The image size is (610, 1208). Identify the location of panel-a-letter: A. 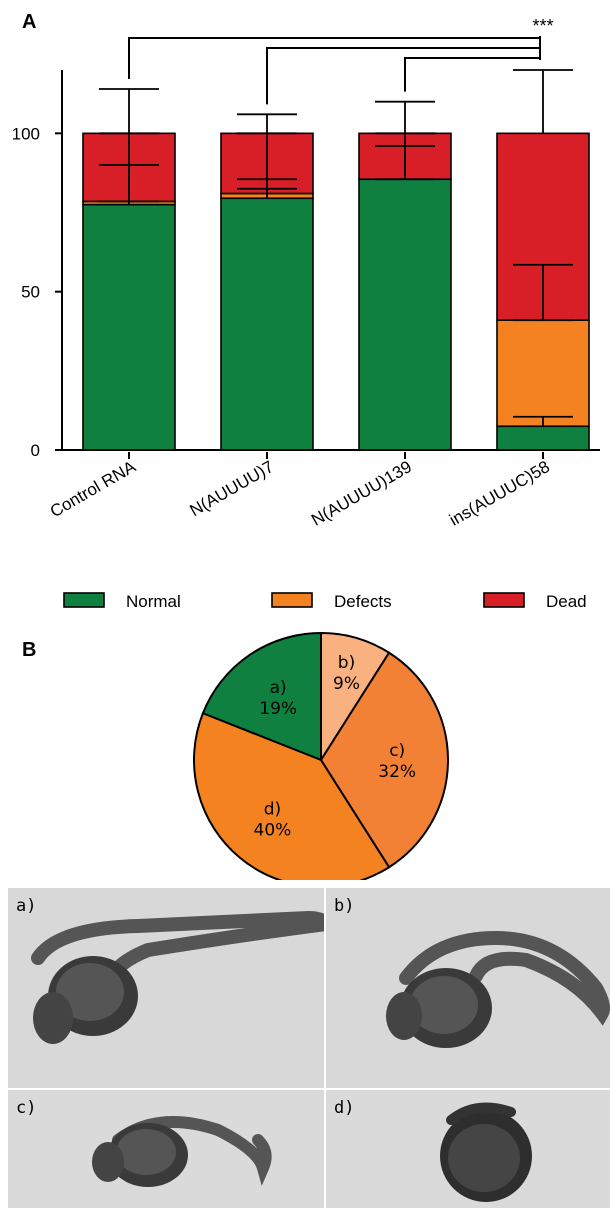
(29, 22).